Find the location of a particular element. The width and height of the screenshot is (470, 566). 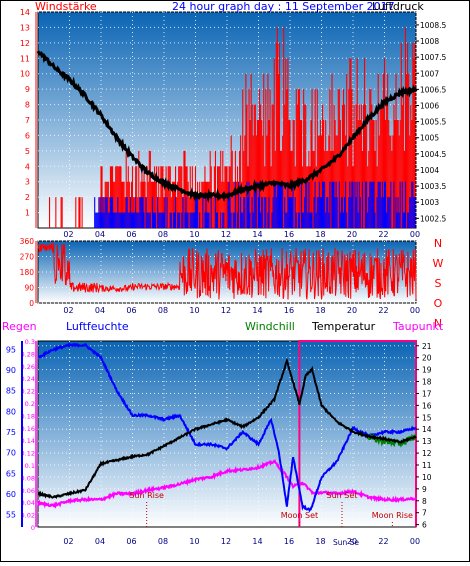

y-tick-label: 80 is located at coordinates (11, 411).